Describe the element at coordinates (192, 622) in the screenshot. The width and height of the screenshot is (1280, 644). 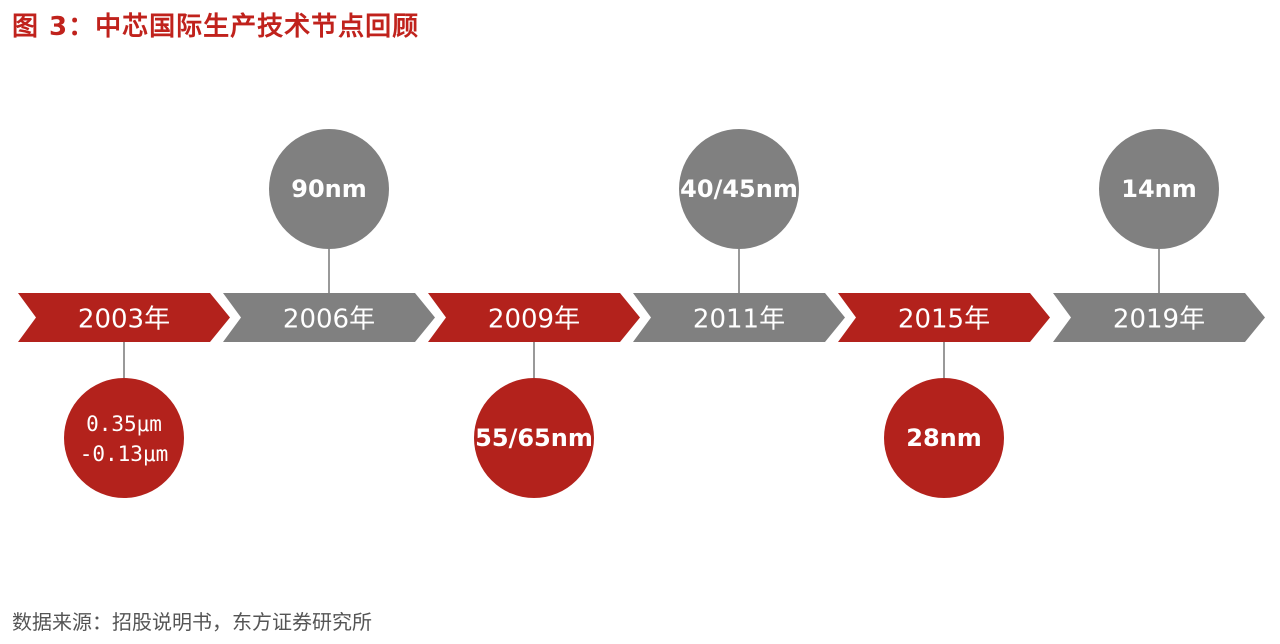
I see `source-note: 数据来源：招股说明书，东方证券研究所` at that location.